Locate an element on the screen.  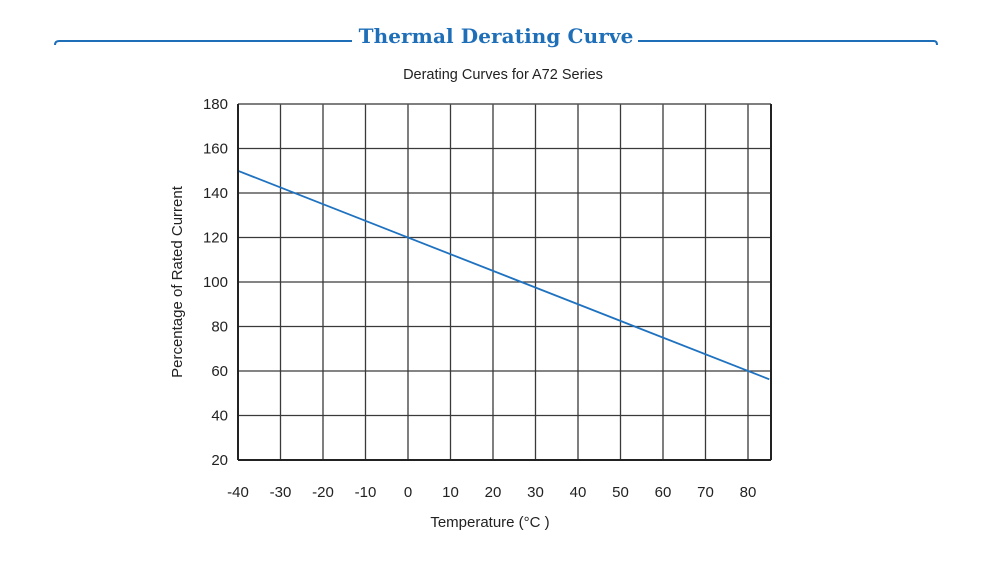
section-title: Thermal Derating Curve is located at coordinates (496, 36).